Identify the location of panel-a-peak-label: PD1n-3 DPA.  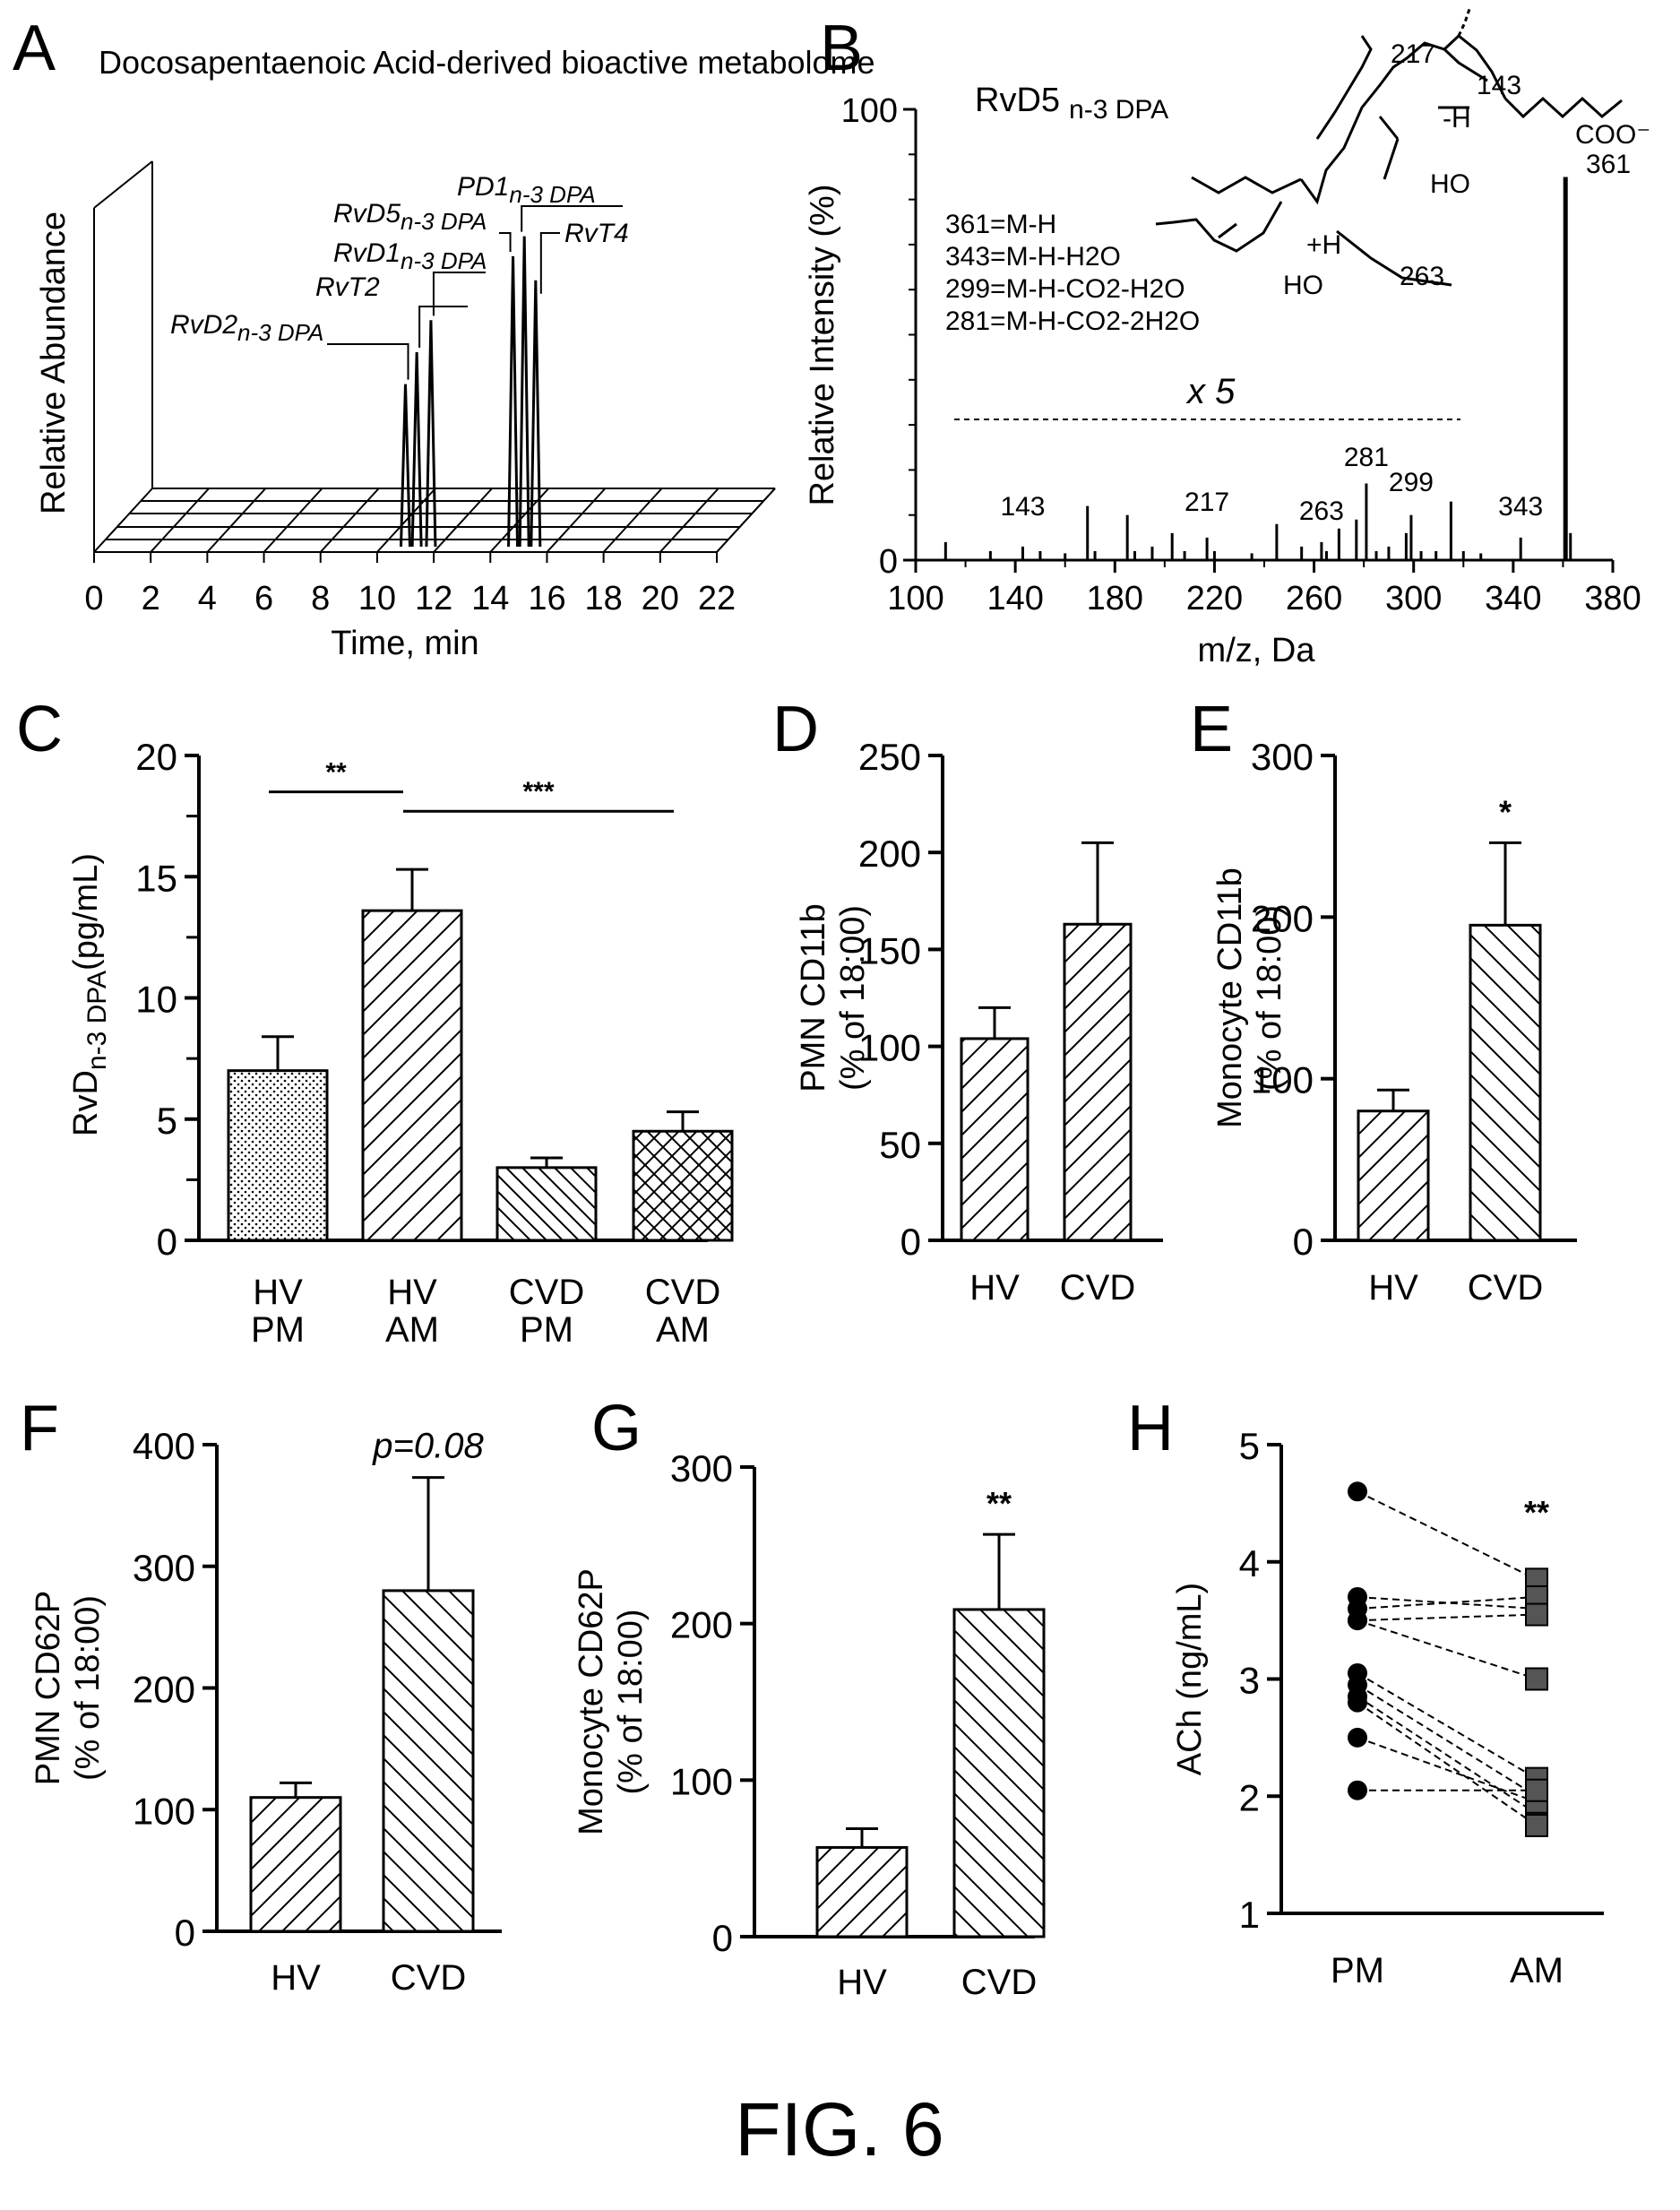
(526, 190).